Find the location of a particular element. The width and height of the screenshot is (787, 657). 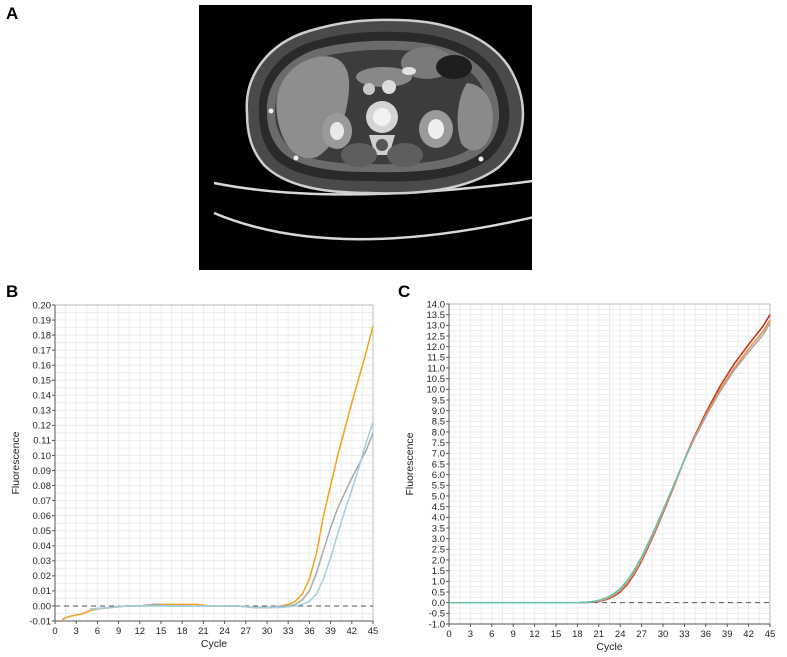

chart-b-x-tick-label: 33 is located at coordinates (288, 631).